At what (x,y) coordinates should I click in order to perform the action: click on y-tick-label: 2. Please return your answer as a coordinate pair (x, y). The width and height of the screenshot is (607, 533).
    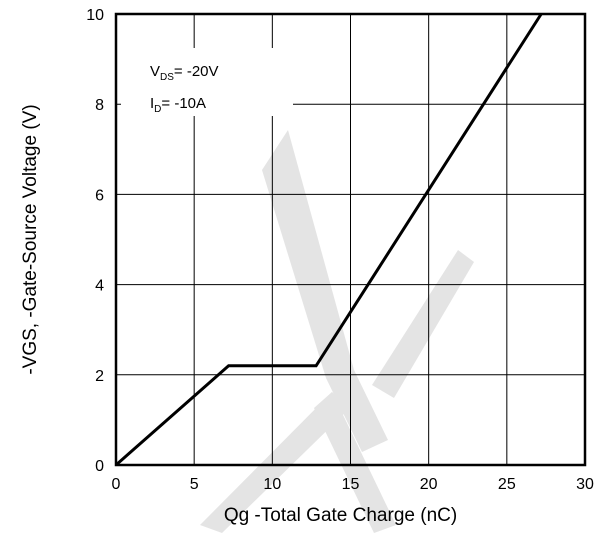
    Looking at the image, I should click on (99, 376).